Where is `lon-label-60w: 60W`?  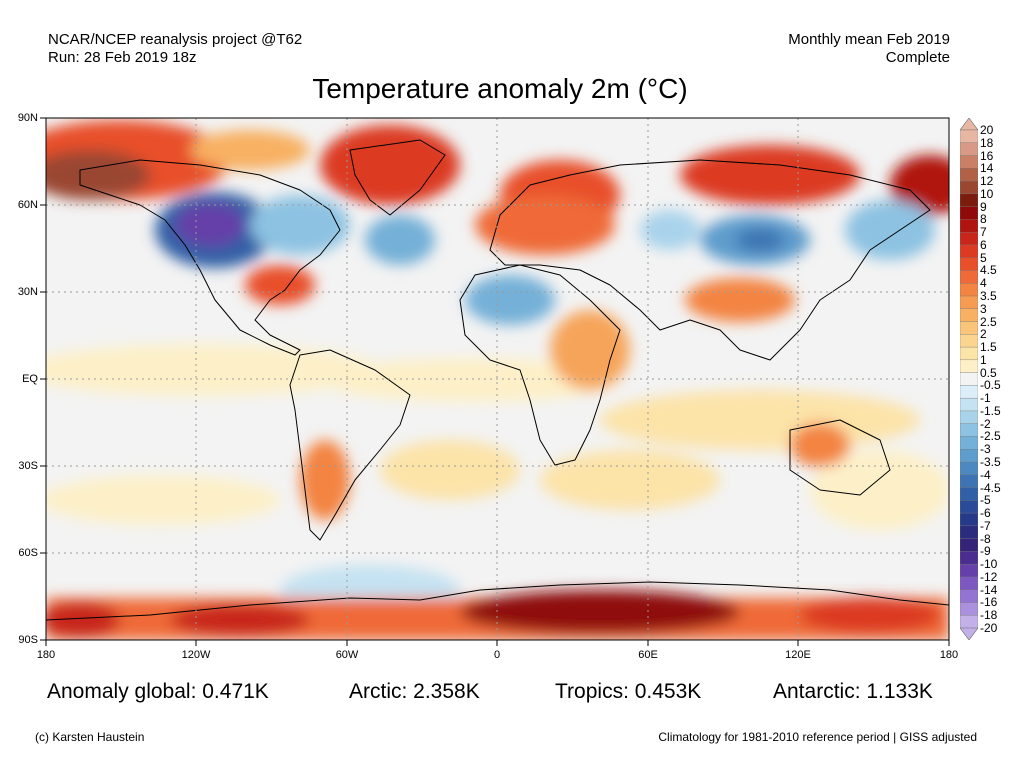 lon-label-60w: 60W is located at coordinates (347, 655).